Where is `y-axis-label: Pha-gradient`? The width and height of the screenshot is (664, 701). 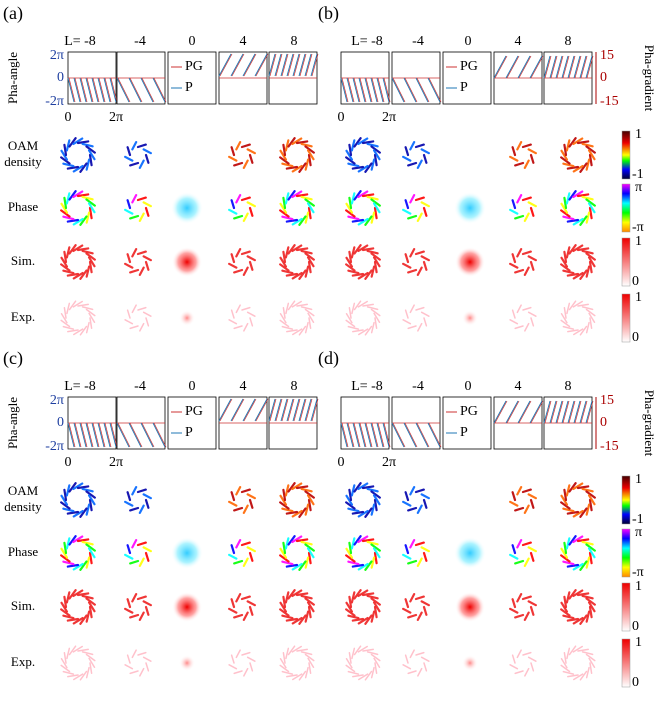 y-axis-label: Pha-gradient is located at coordinates (649, 78).